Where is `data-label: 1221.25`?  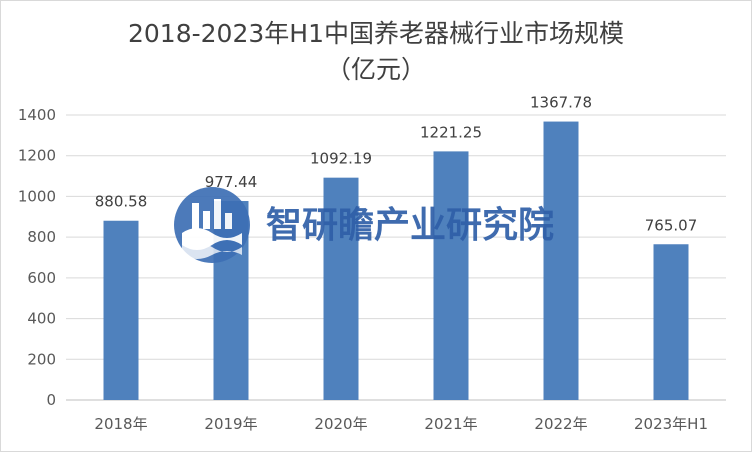
data-label: 1221.25 is located at coordinates (451, 132).